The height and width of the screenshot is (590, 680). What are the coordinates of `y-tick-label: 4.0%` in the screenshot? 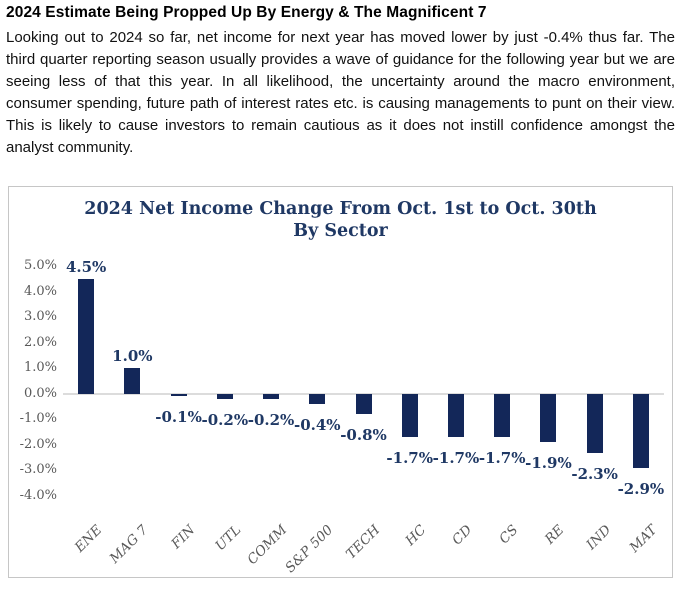 It's located at (40, 291).